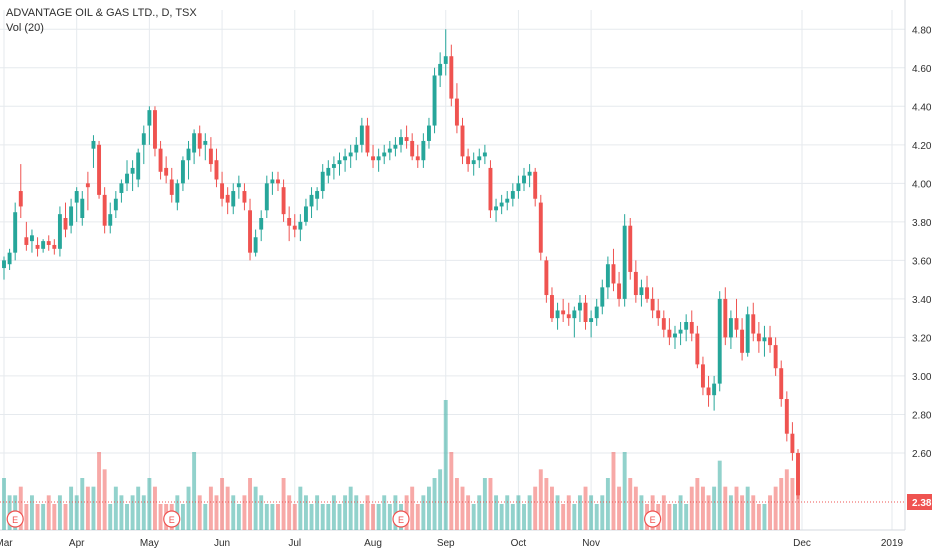 This screenshot has height=555, width=932. I want to click on time-tick-label: Jun, so click(222, 543).